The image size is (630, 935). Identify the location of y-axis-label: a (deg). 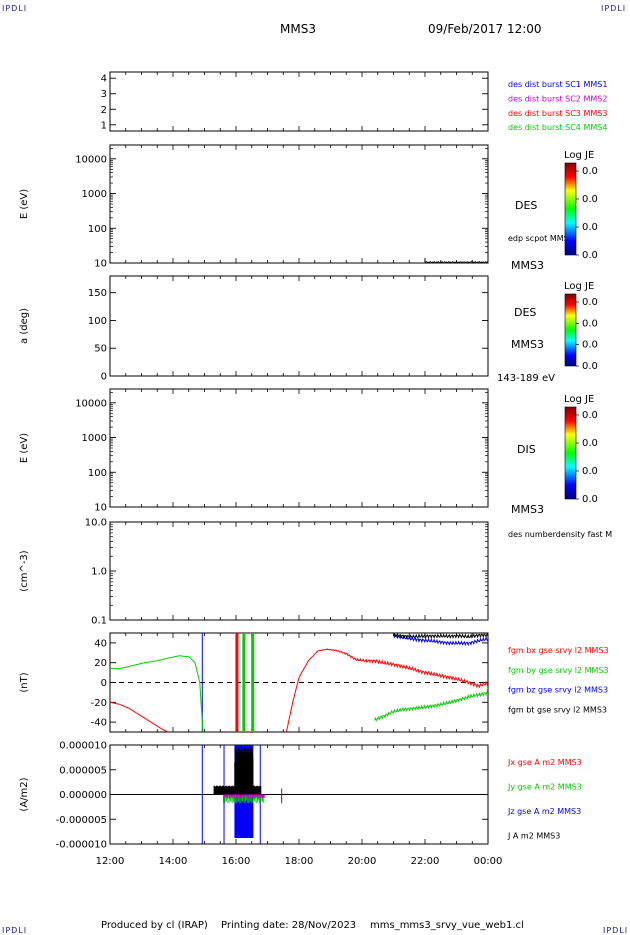
(24, 326).